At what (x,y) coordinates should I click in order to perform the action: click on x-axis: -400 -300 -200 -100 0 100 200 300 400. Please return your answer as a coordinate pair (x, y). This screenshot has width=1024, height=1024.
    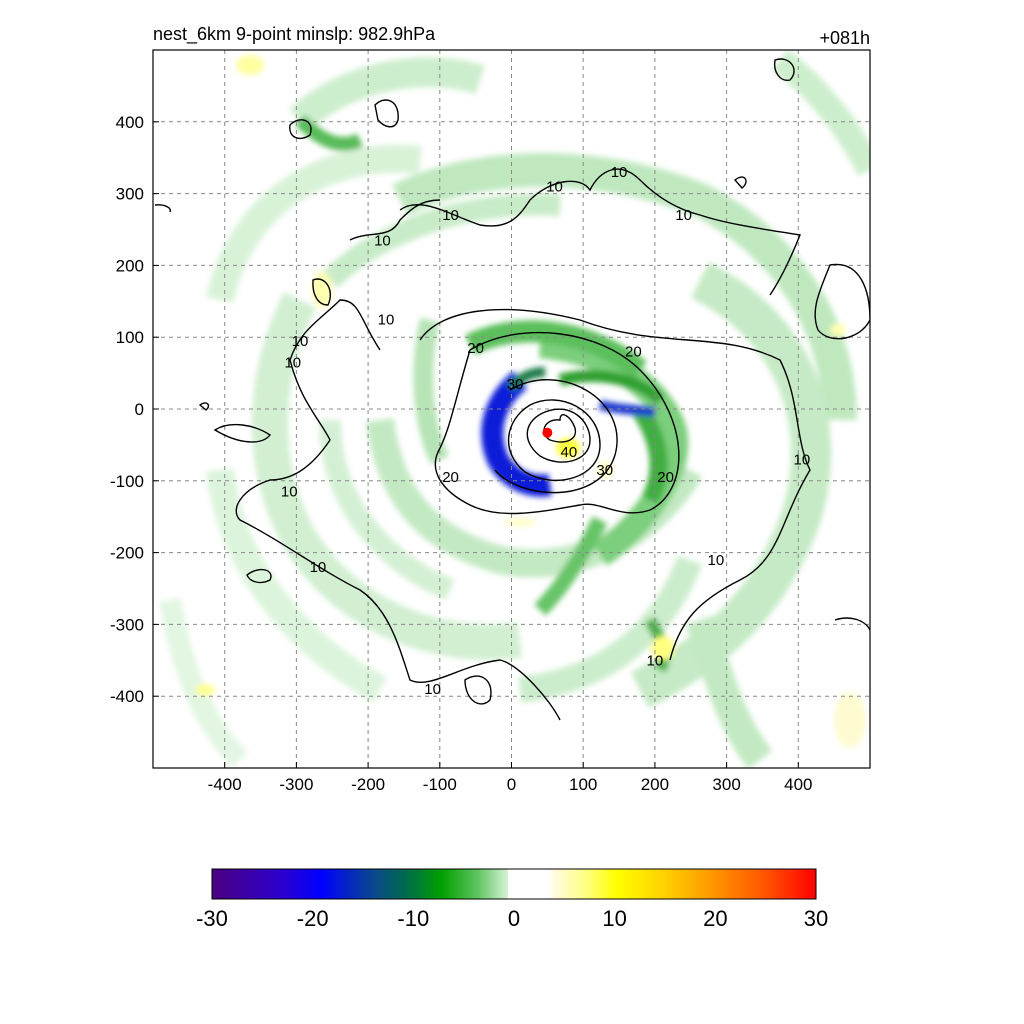
    Looking at the image, I should click on (510, 778).